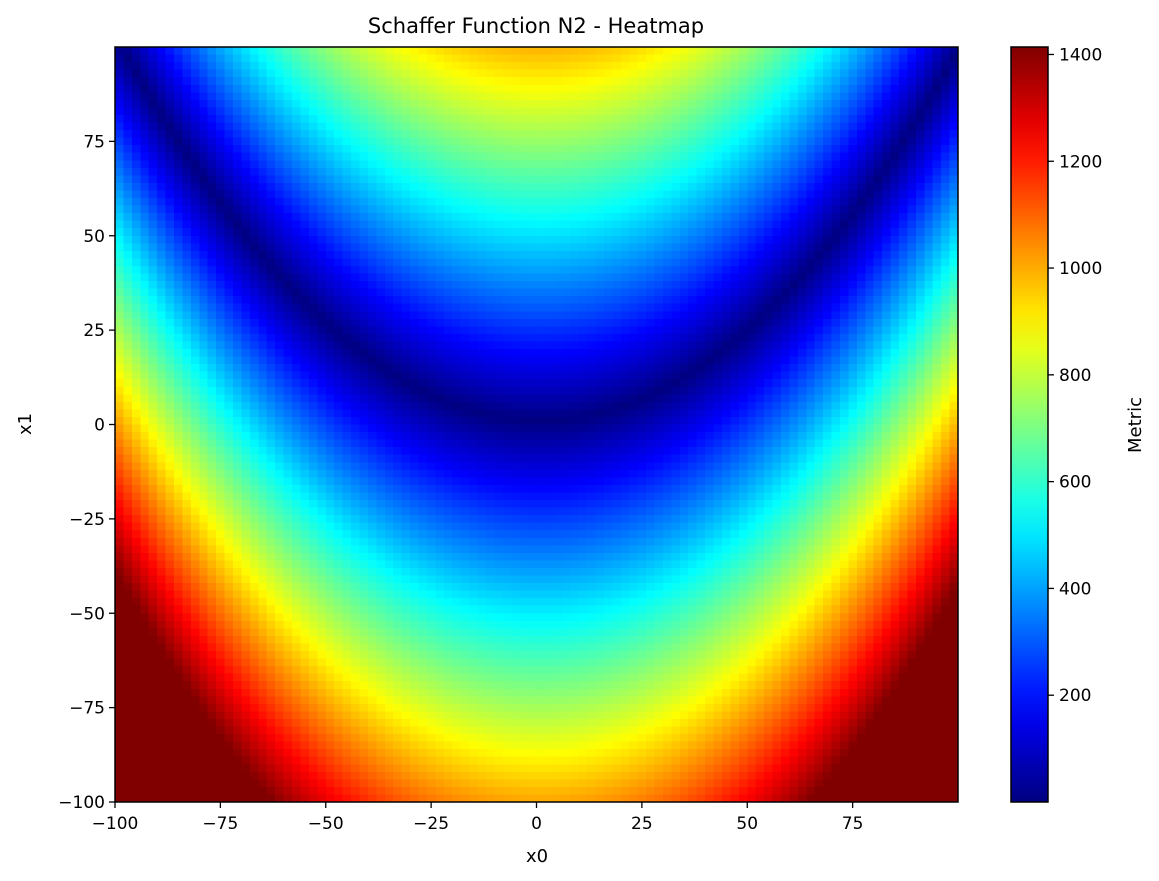 This screenshot has width=1159, height=881. I want to click on y-tick-label: −75, so click(87, 709).